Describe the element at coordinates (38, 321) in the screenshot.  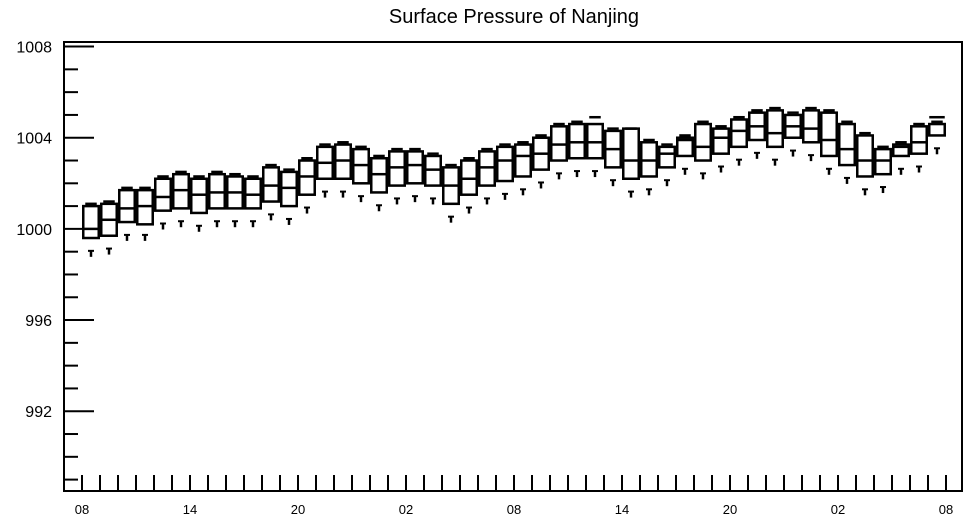
I see `y-tick-label: 996` at that location.